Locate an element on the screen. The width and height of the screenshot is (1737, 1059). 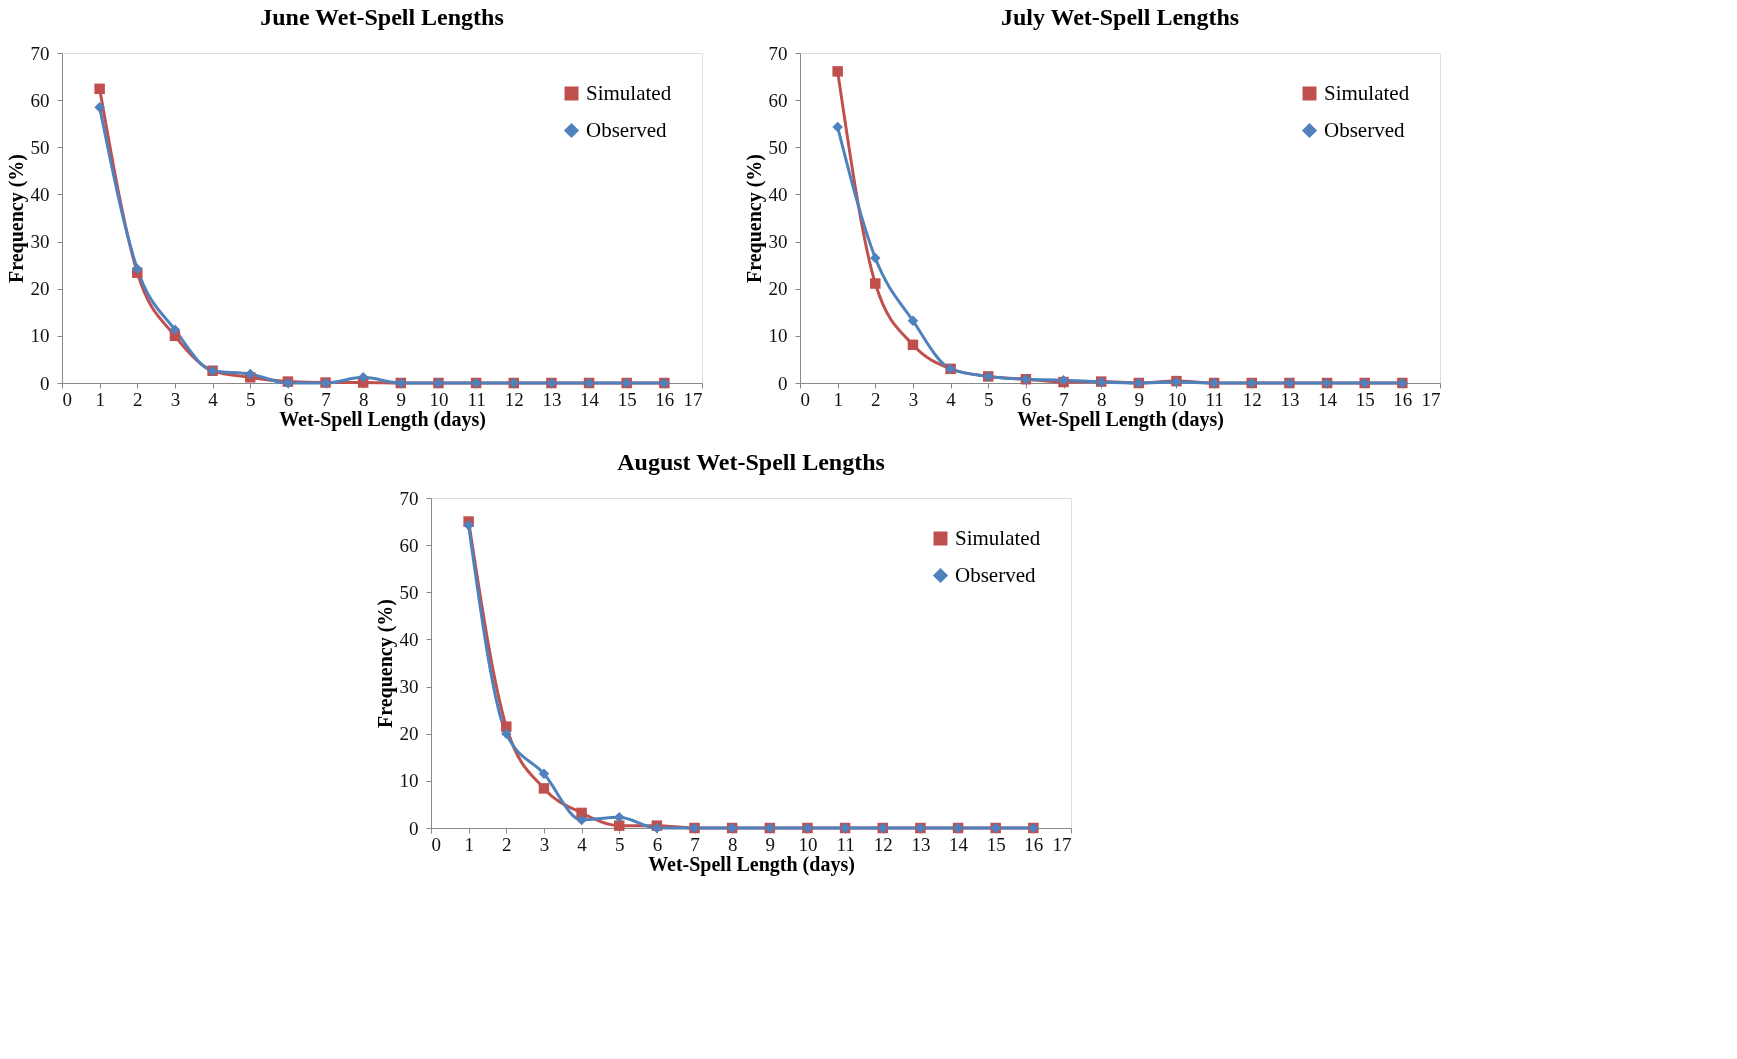
chart-title: August Wet-Spell Lengths is located at coordinates (751, 462).